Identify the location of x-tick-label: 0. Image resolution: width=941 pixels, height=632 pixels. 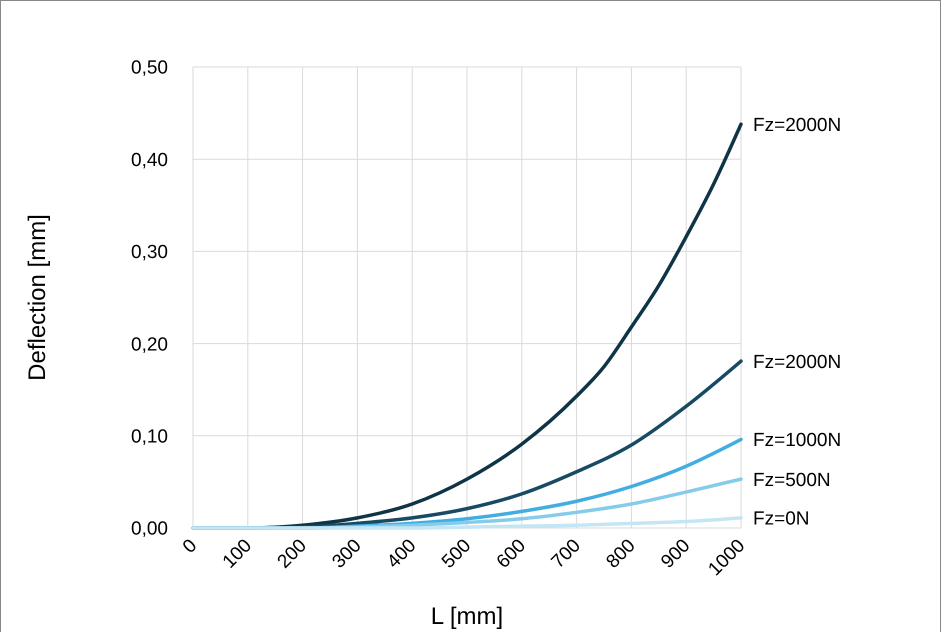
(190, 546).